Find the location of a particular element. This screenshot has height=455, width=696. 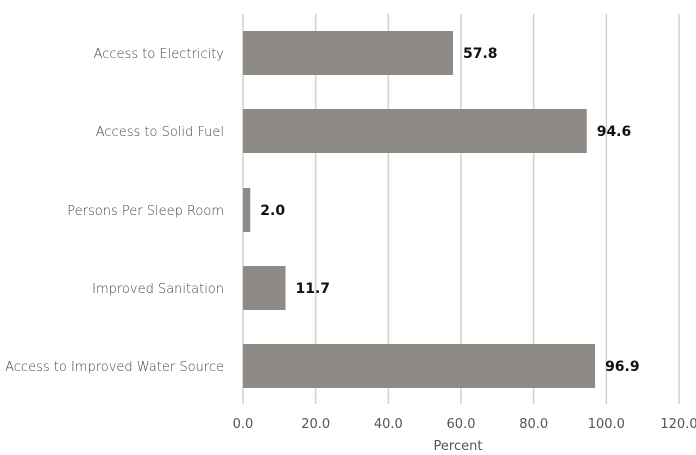

data-label-0: 57.8 is located at coordinates (480, 54).